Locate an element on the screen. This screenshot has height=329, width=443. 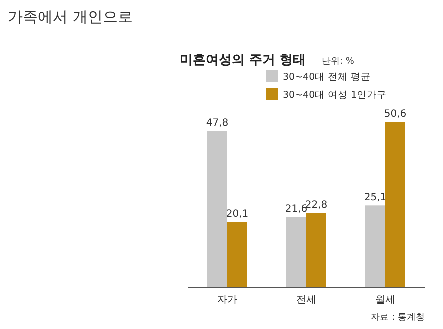
x-tick-label: 전세 is located at coordinates (306, 300).